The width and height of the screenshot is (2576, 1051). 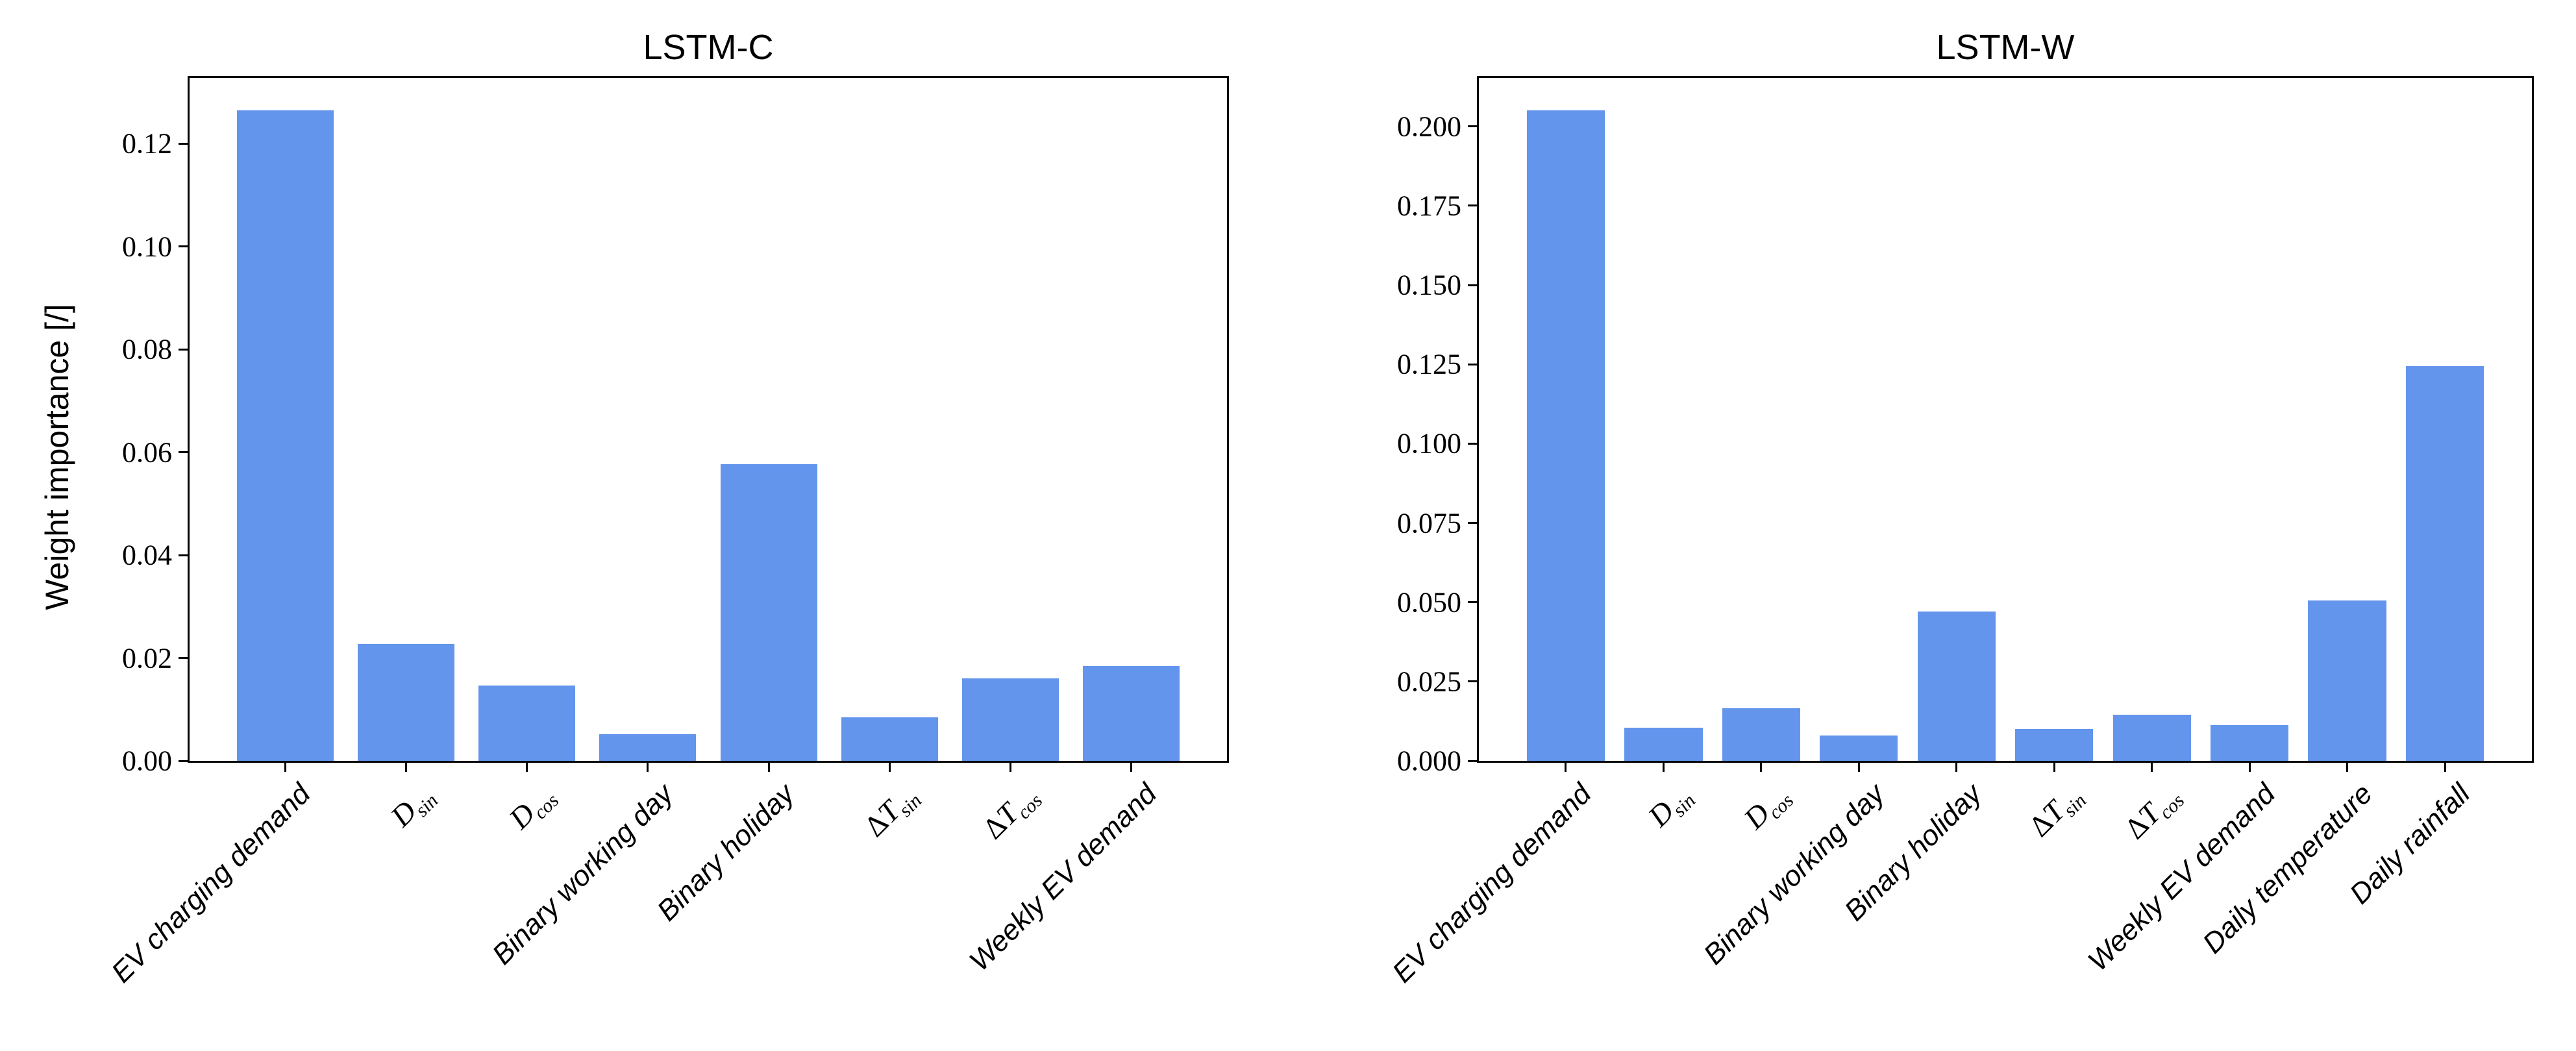 What do you see at coordinates (1429, 443) in the screenshot?
I see `y-tick-label: 0.100` at bounding box center [1429, 443].